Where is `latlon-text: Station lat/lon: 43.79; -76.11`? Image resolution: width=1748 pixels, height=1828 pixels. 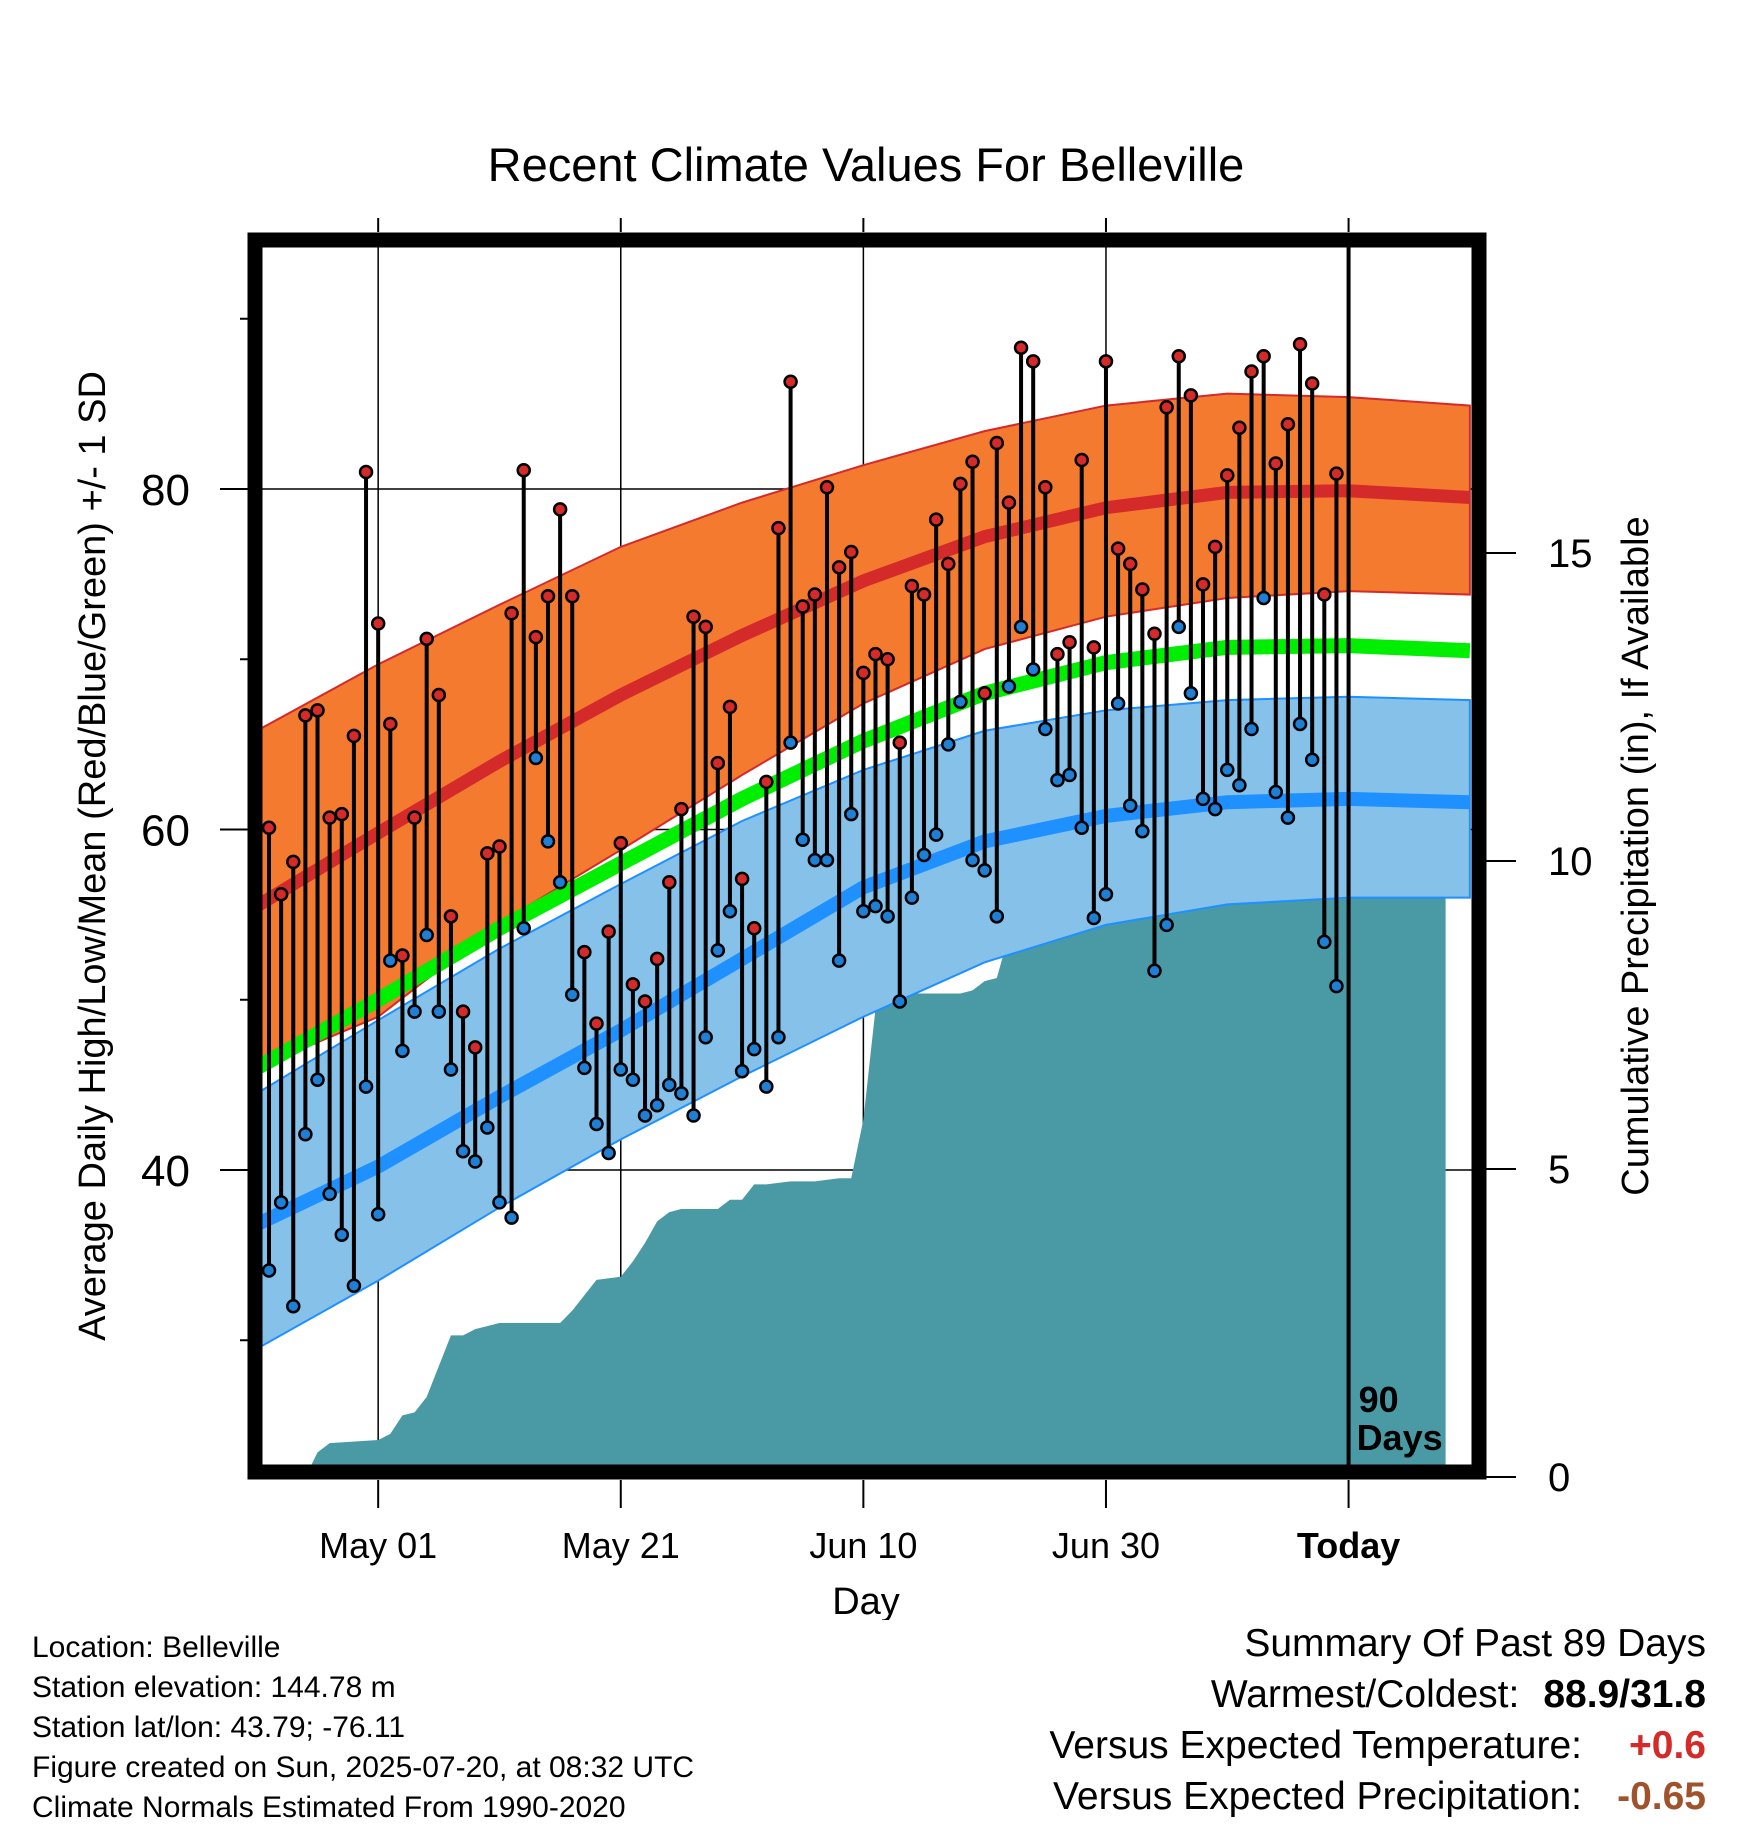
latlon-text: Station lat/lon: 43.79; -76.11 is located at coordinates (219, 1727).